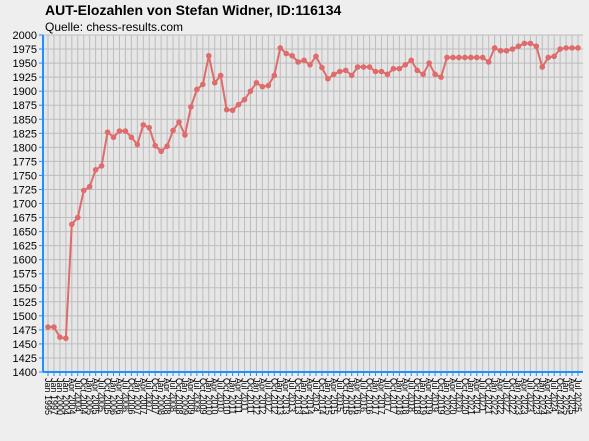  What do you see at coordinates (48, 396) in the screenshot?
I see `x-tick-label: Jan 1995` at bounding box center [48, 396].